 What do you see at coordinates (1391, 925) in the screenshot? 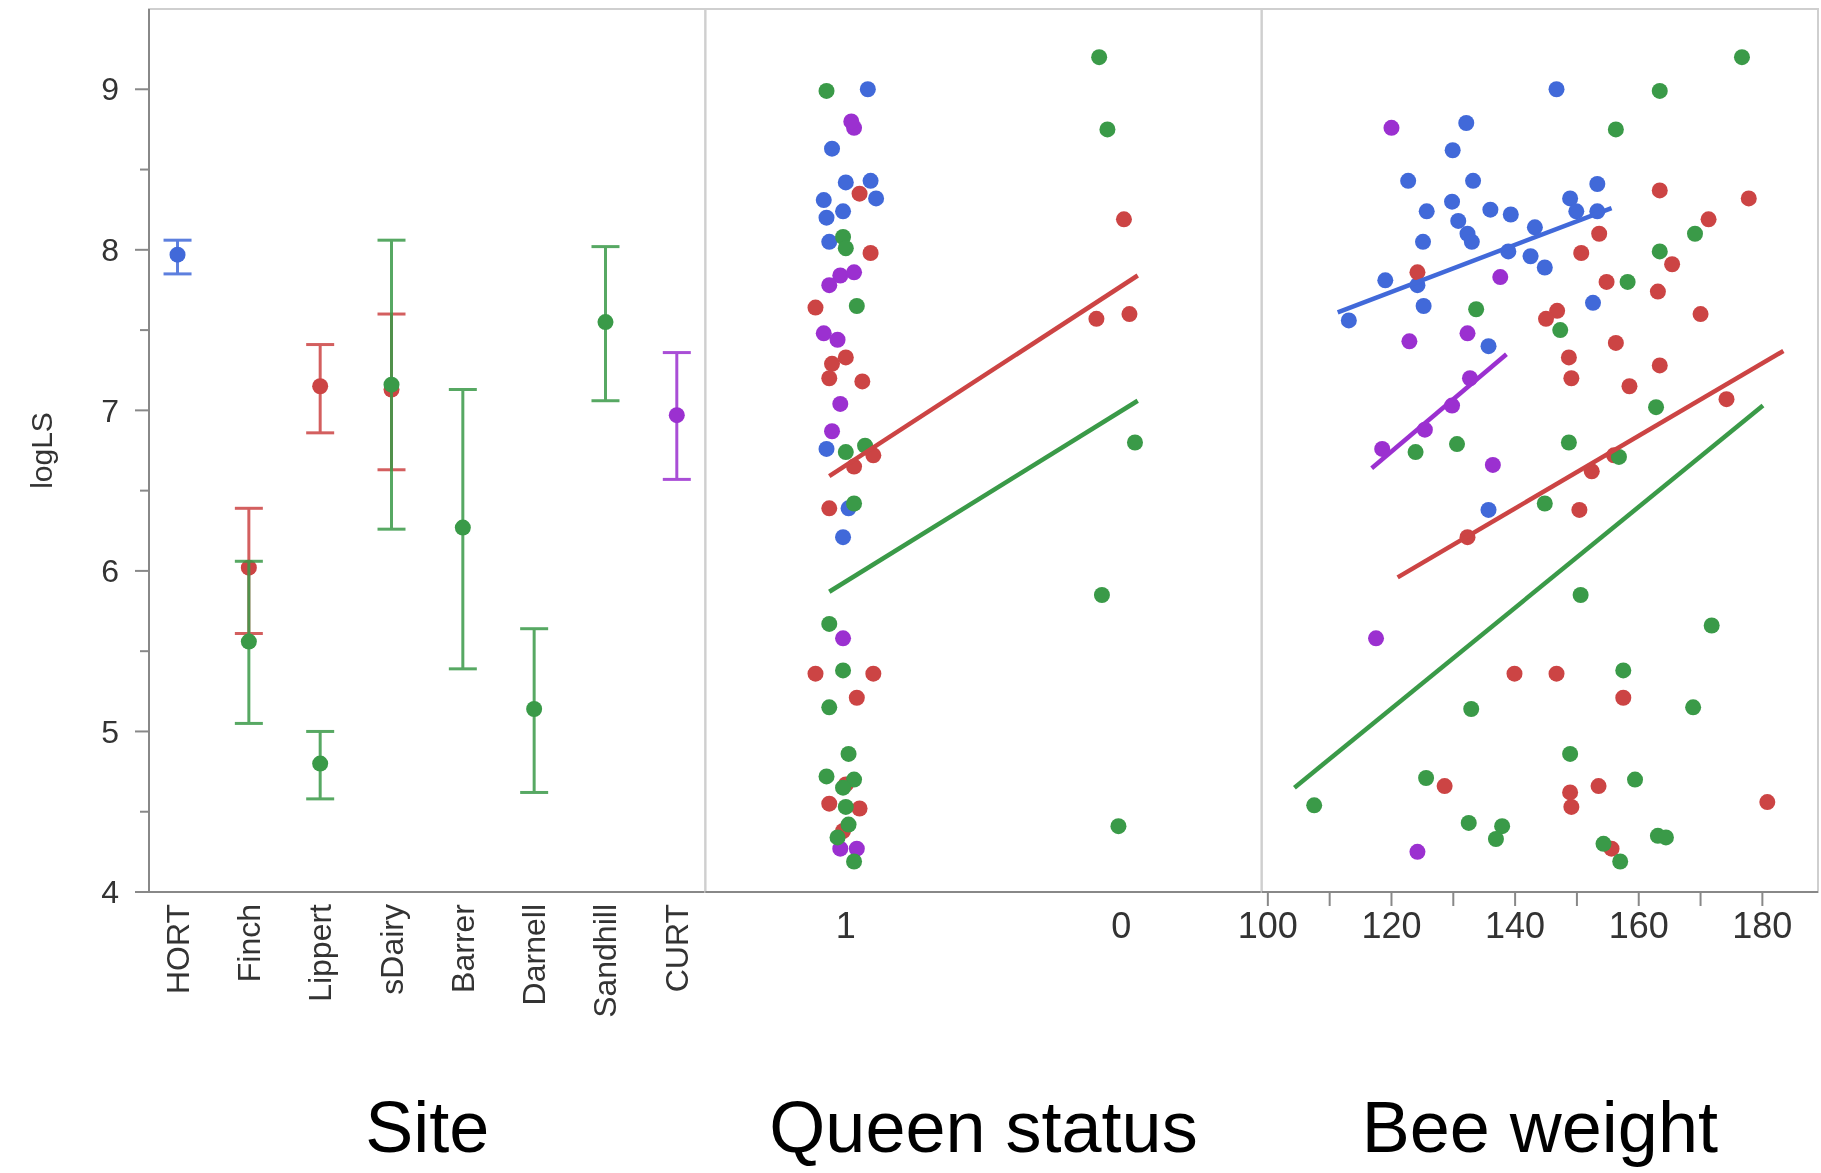
I see `x-tick-label: 120` at bounding box center [1391, 925].